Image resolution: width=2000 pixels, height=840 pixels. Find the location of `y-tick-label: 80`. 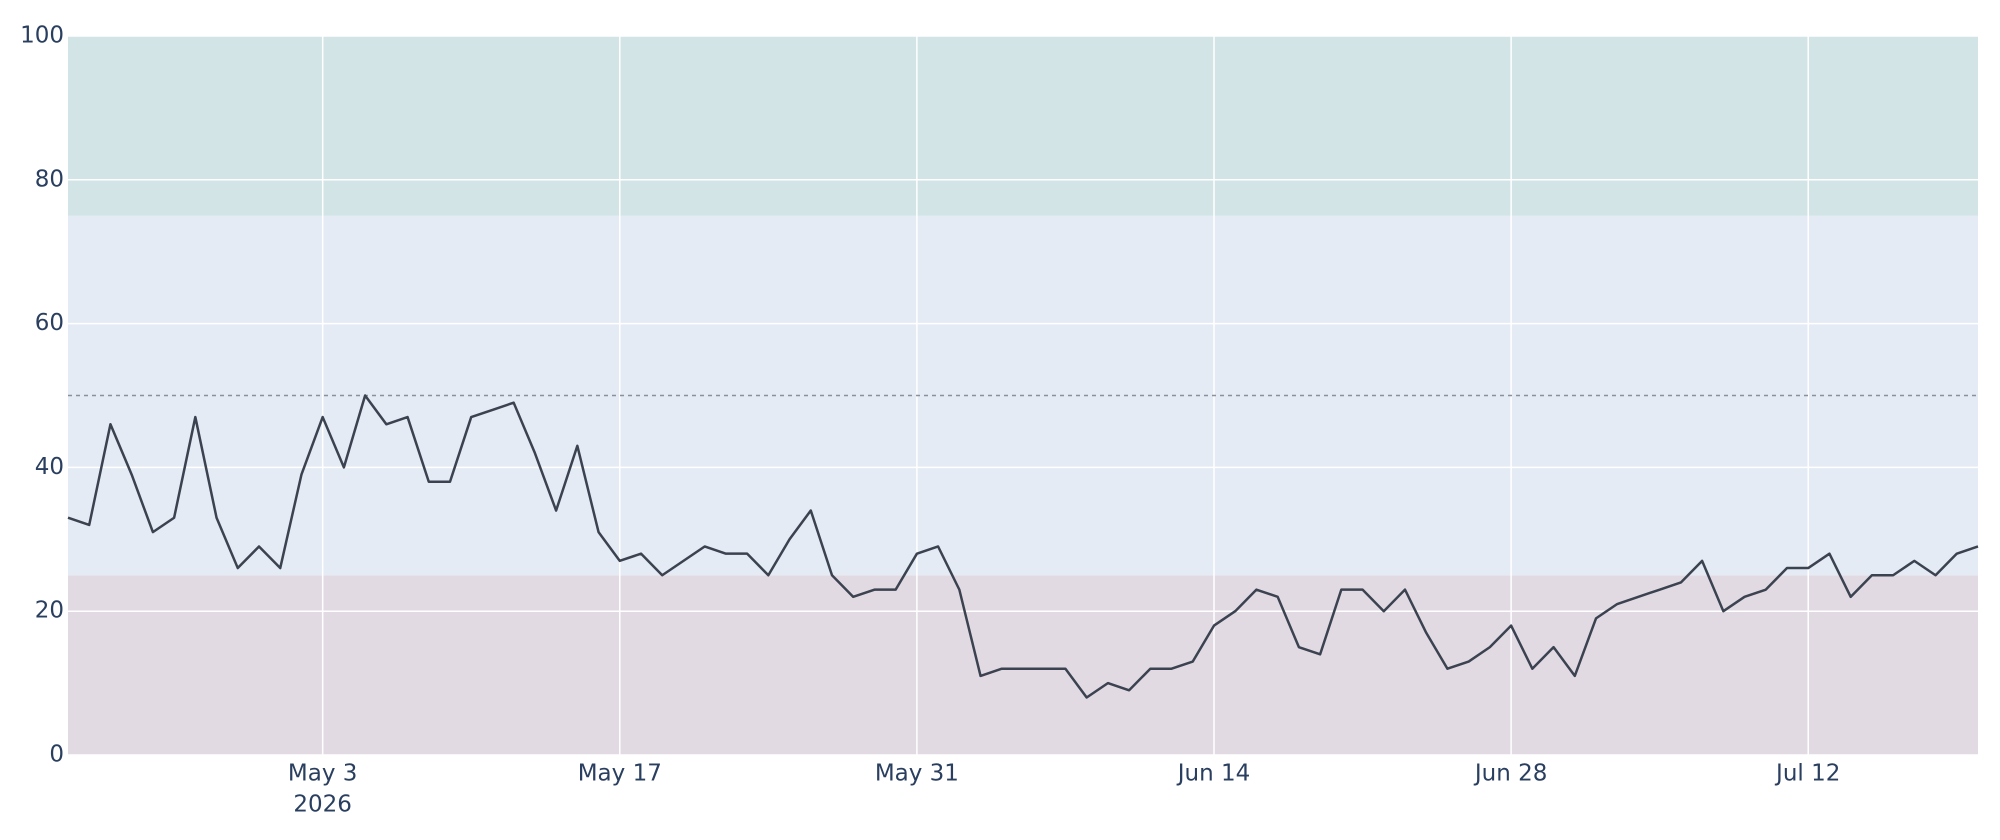

y-tick-label: 80 is located at coordinates (49, 179).